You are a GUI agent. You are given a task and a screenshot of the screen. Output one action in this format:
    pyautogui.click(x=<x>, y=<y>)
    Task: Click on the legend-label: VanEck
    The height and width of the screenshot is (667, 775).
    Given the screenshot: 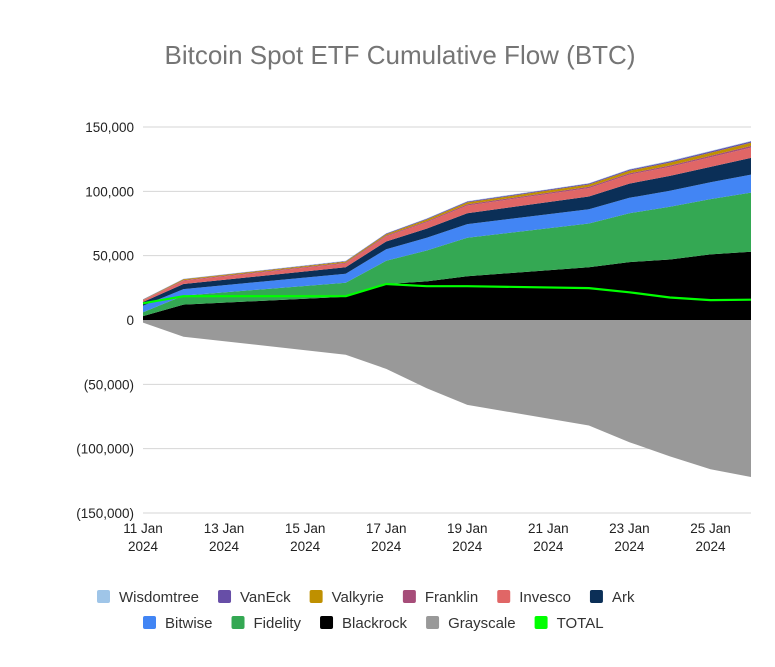 What is the action you would take?
    pyautogui.click(x=265, y=597)
    